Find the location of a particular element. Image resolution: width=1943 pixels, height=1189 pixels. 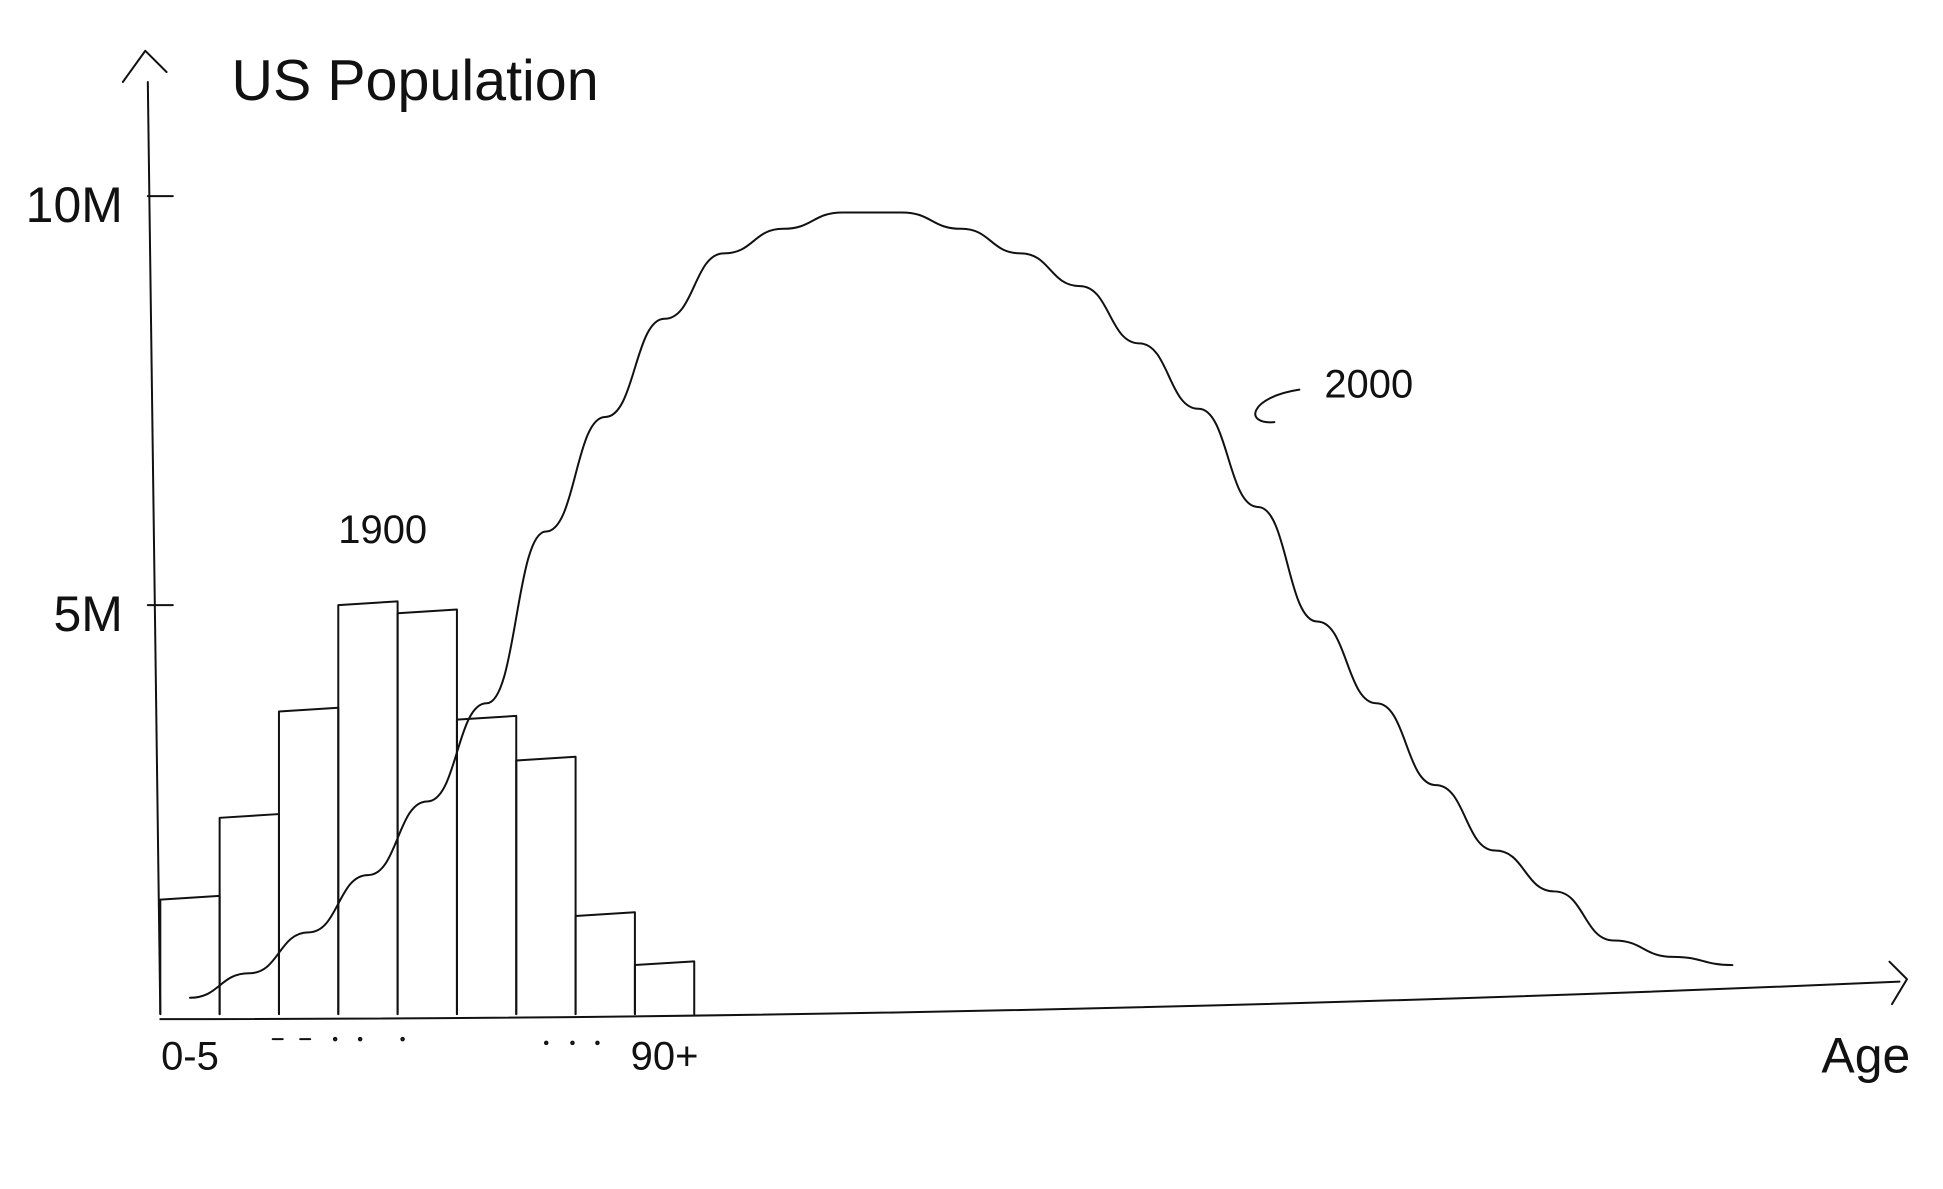

chart-title: US Population is located at coordinates (414, 81).